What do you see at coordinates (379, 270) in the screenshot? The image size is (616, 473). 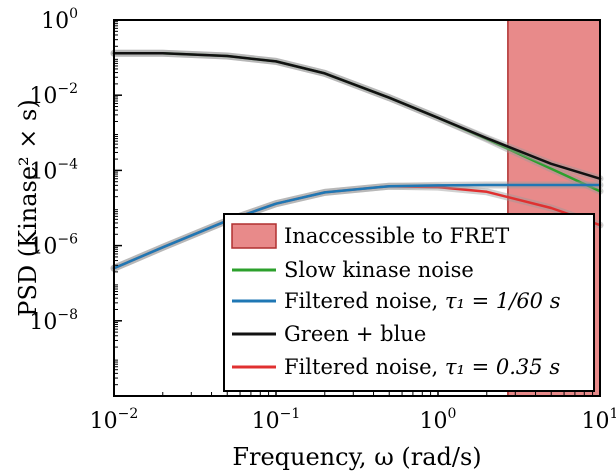 I see `legend-label-1: Slow kinase noise` at bounding box center [379, 270].